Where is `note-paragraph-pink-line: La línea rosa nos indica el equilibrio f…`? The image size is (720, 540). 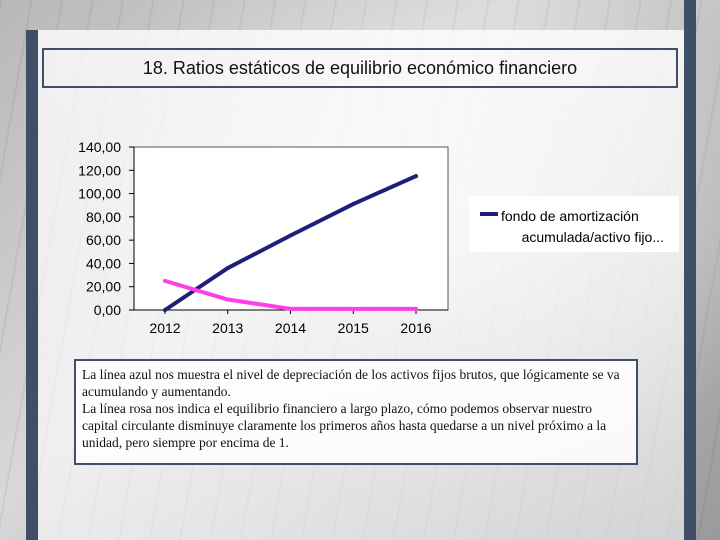
note-paragraph-pink-line: La línea rosa nos indica el equilibrio f… is located at coordinates (344, 425).